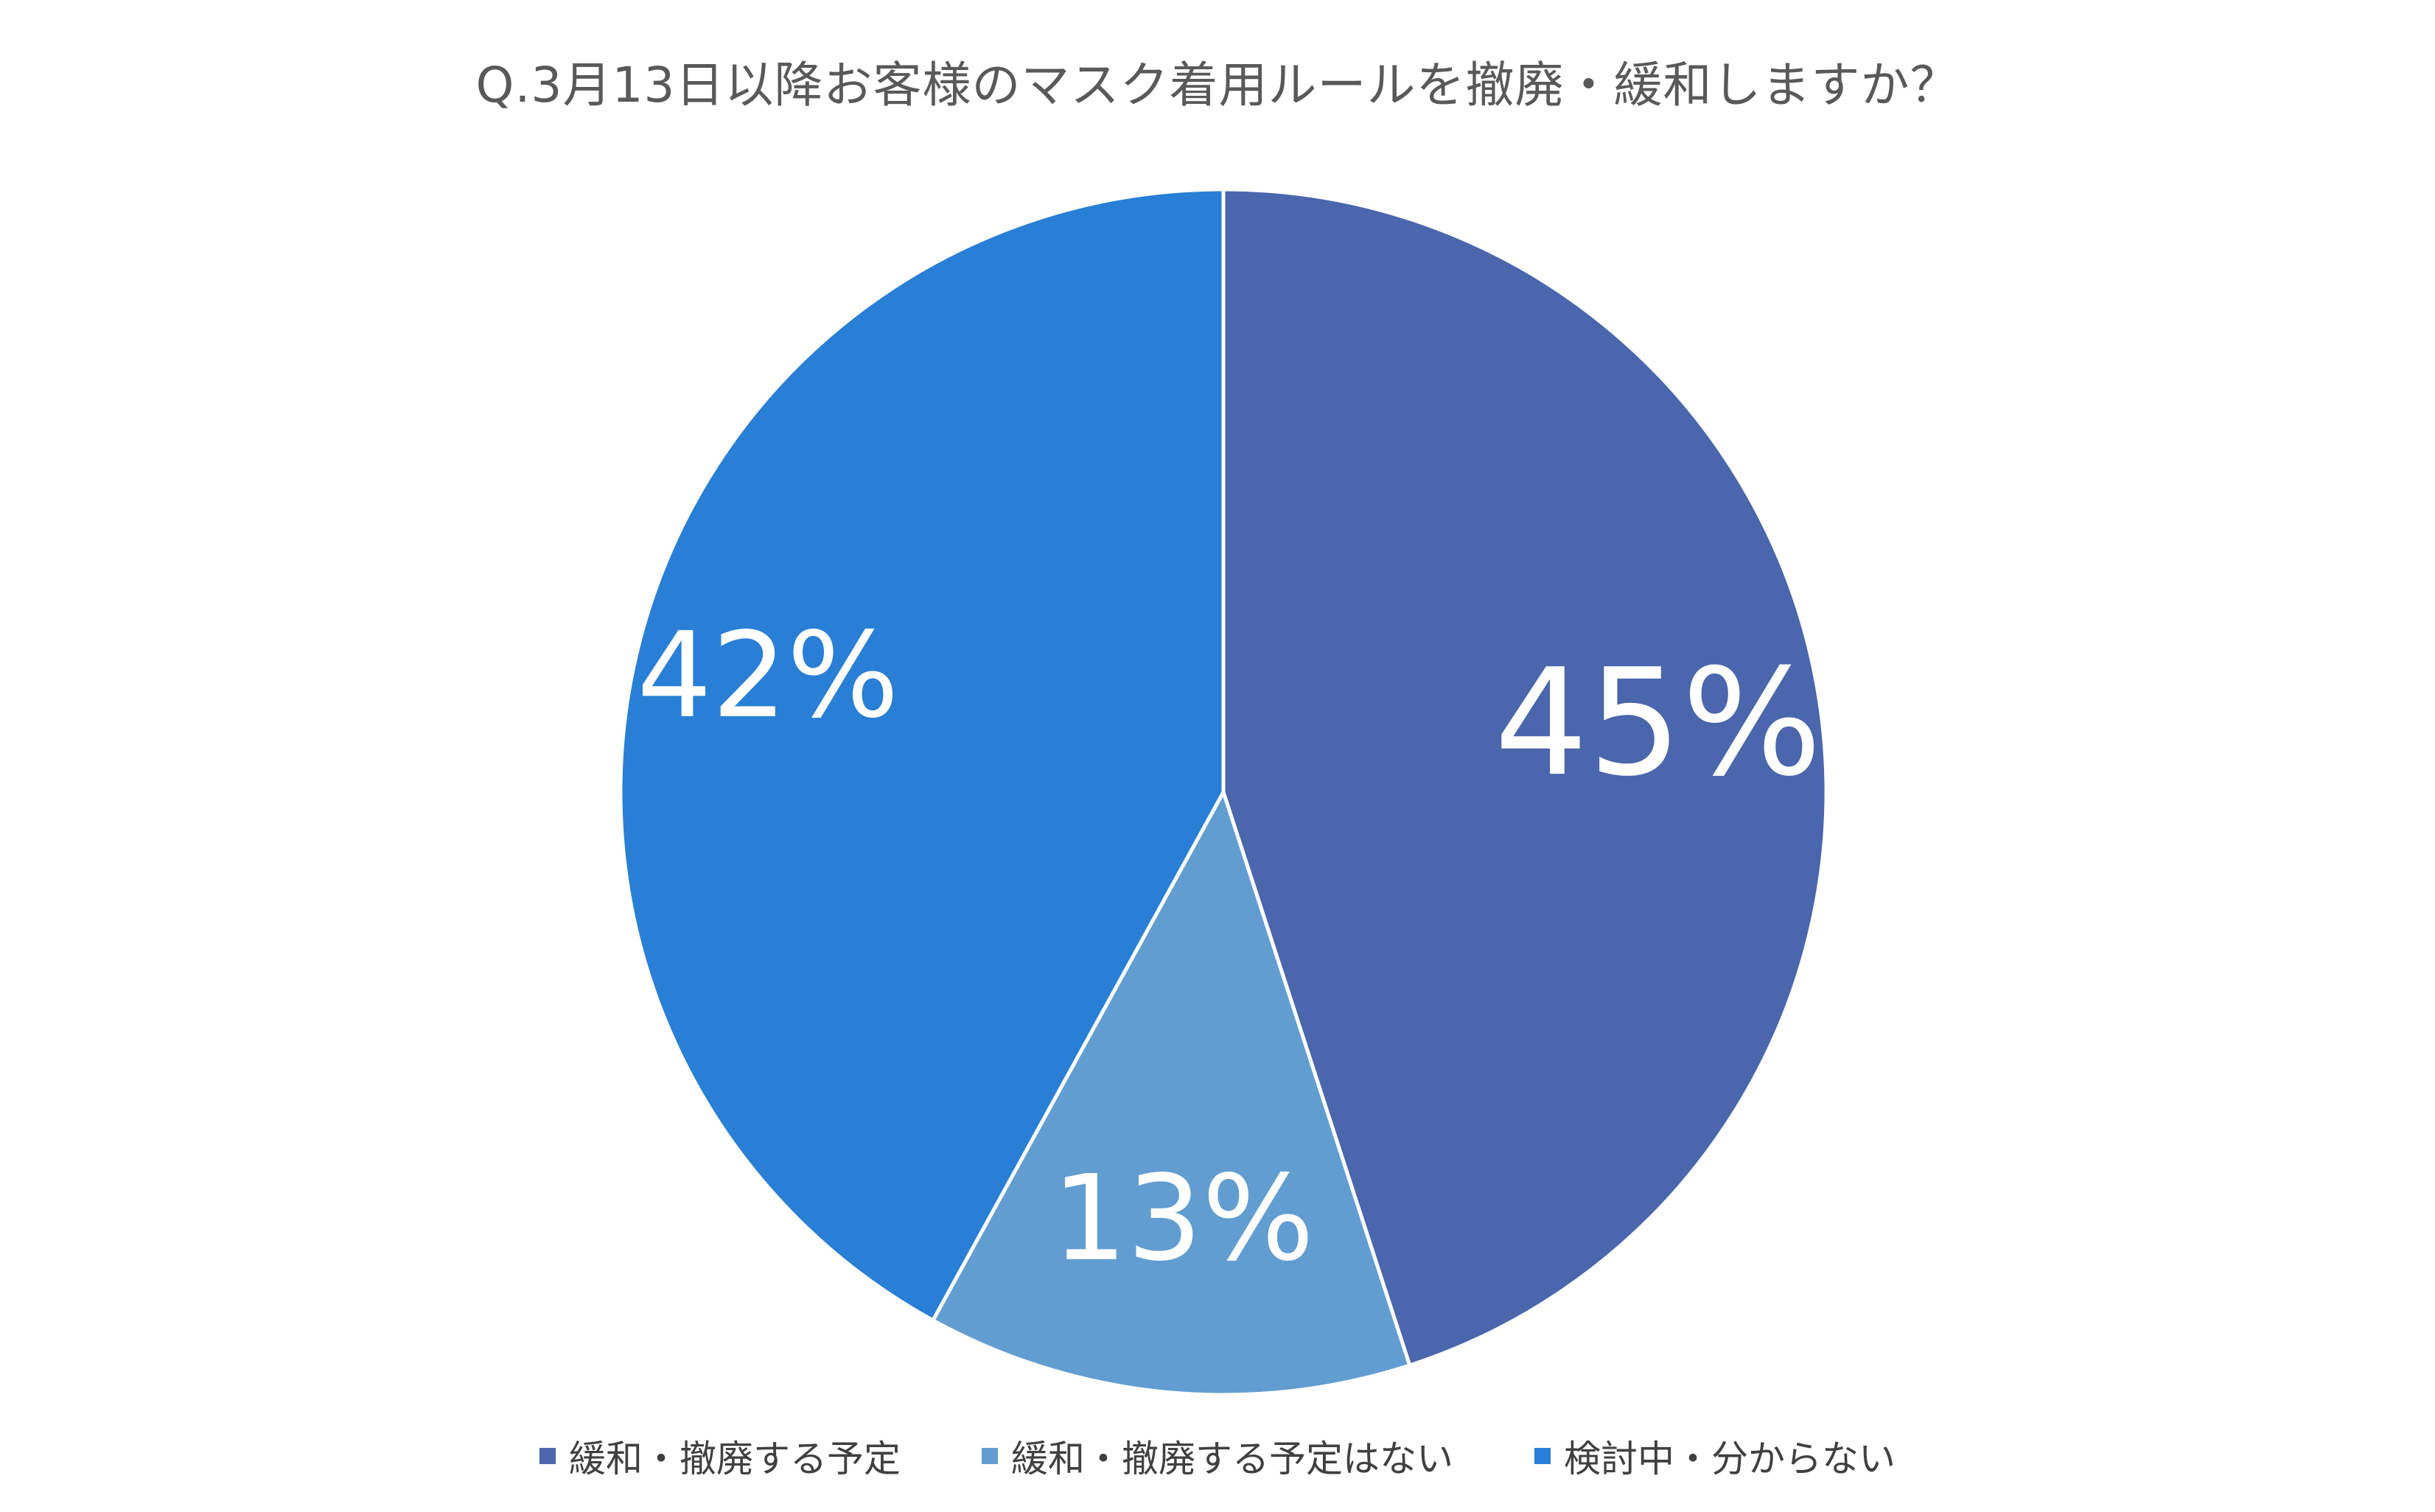 The height and width of the screenshot is (1512, 2435). Describe the element at coordinates (1659, 723) in the screenshot. I see `data-label-0: 45%` at that location.